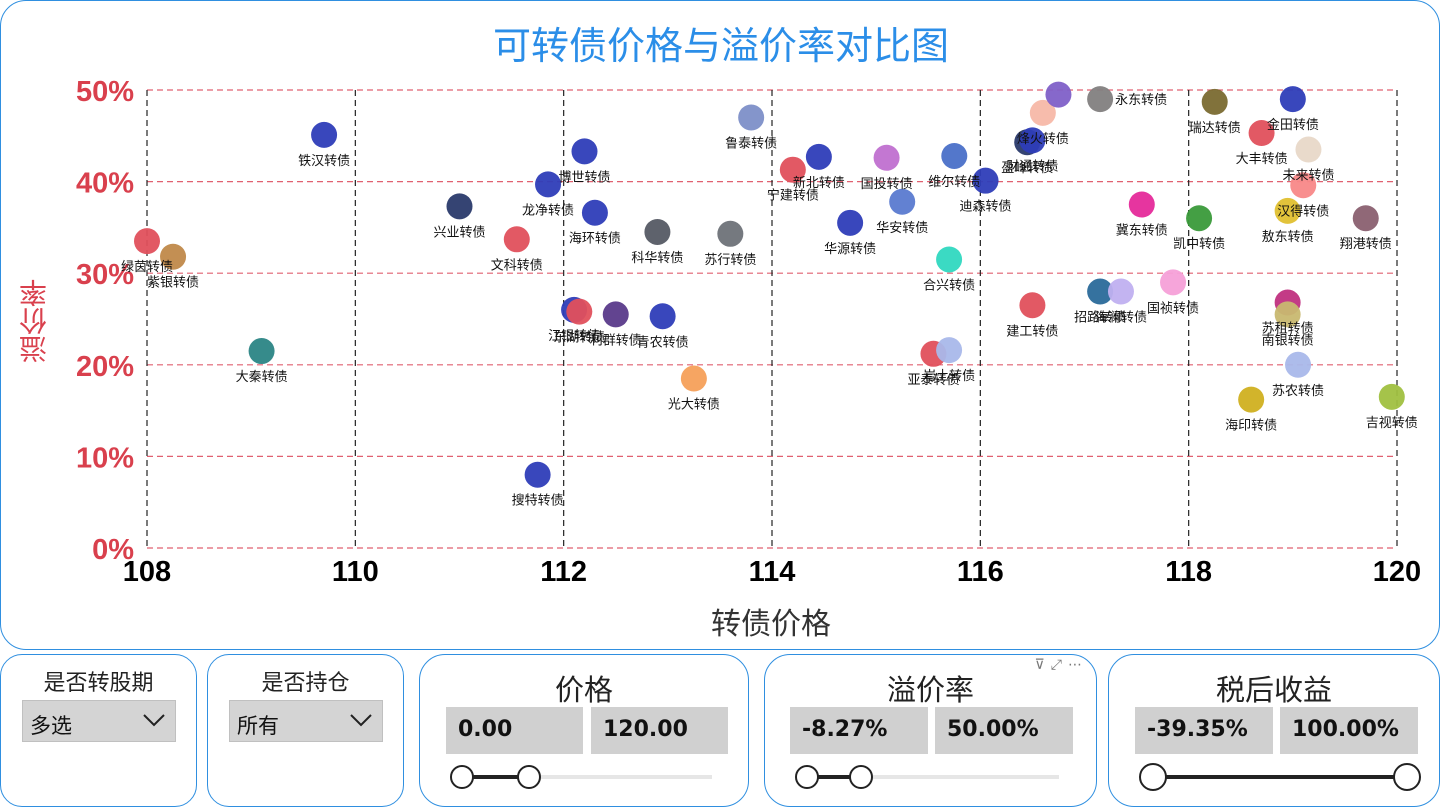 The width and height of the screenshot is (1440, 807). Describe the element at coordinates (1032, 166) in the screenshot. I see `point-label: 财通转债` at that location.